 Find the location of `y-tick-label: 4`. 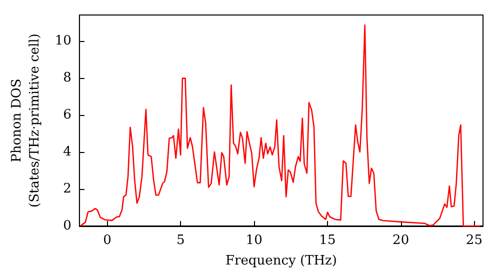

y-tick-label: 4 is located at coordinates (67, 152).